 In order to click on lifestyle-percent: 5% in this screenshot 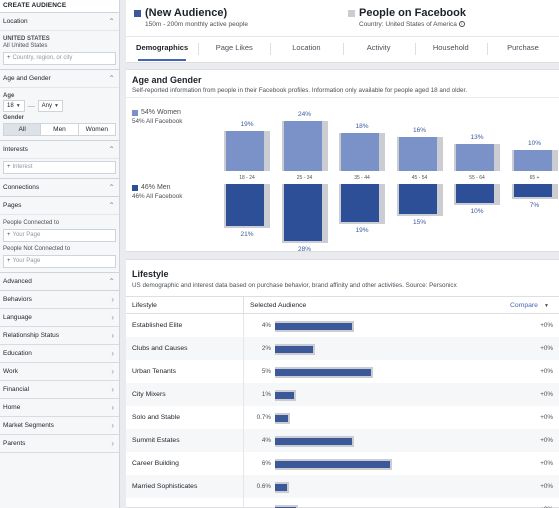, I will do `click(266, 371)`.